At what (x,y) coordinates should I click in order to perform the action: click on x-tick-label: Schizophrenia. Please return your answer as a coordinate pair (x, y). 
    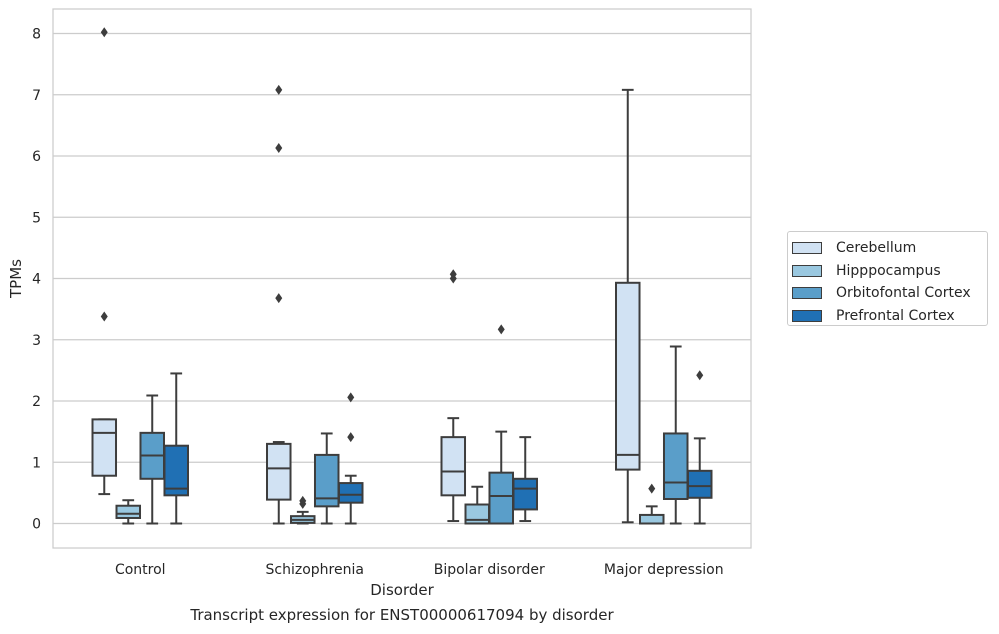
    Looking at the image, I should click on (315, 570).